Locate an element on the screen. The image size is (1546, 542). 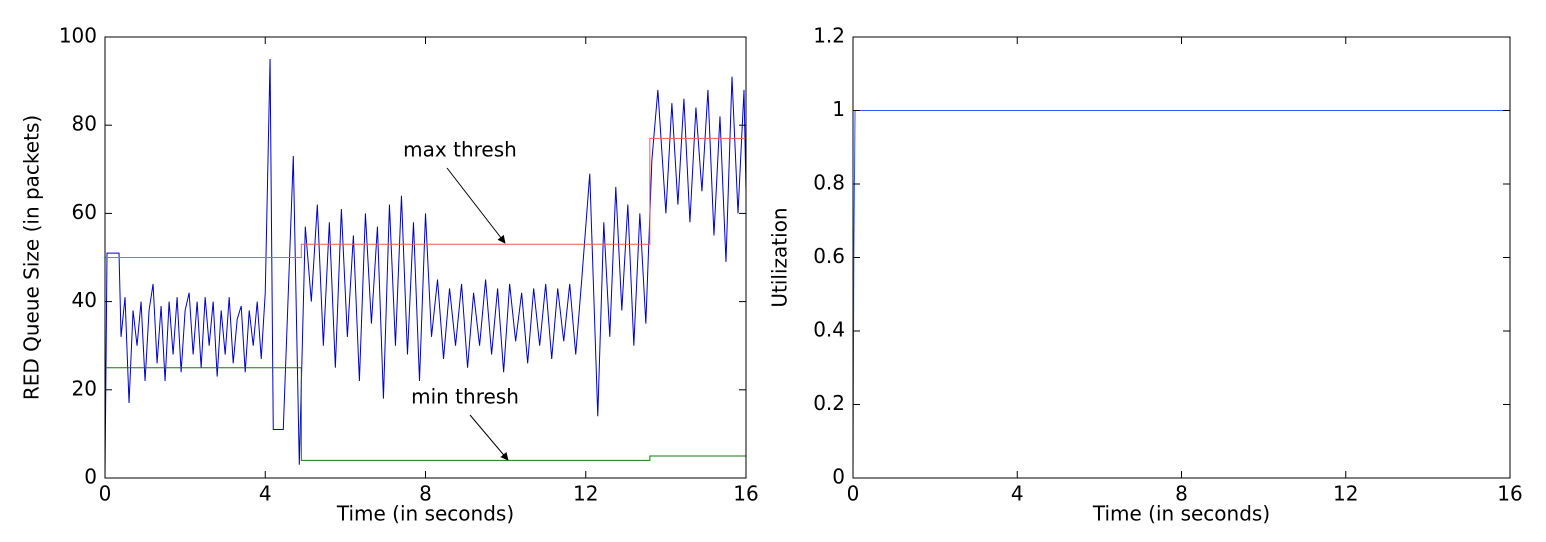
y-tick-label: 60 is located at coordinates (84, 212).